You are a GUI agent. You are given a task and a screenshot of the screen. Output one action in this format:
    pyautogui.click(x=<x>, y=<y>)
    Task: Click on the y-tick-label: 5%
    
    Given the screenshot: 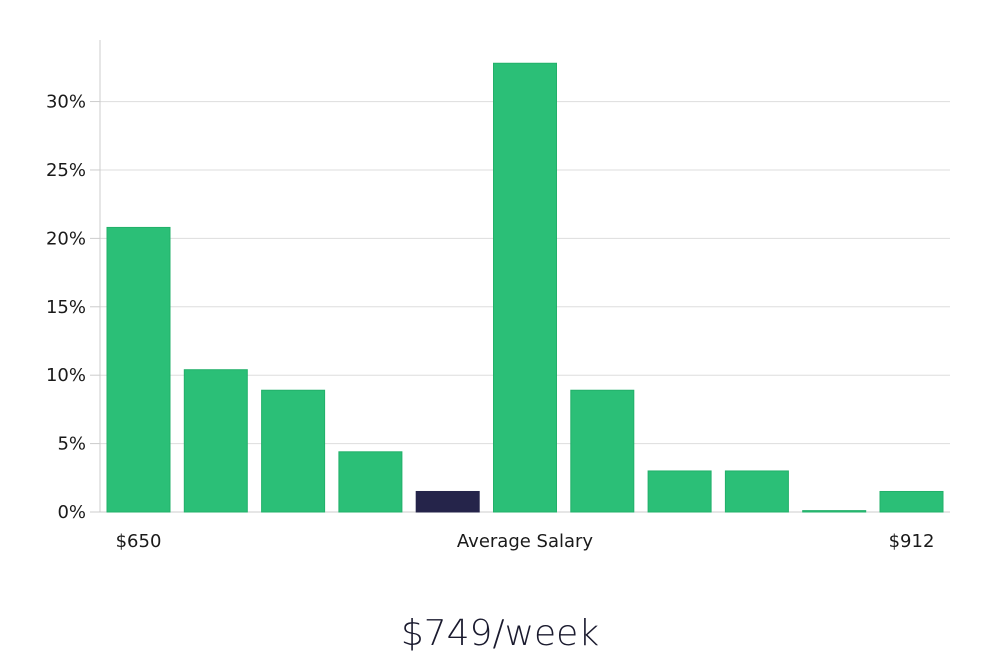 What is the action you would take?
    pyautogui.click(x=71, y=444)
    